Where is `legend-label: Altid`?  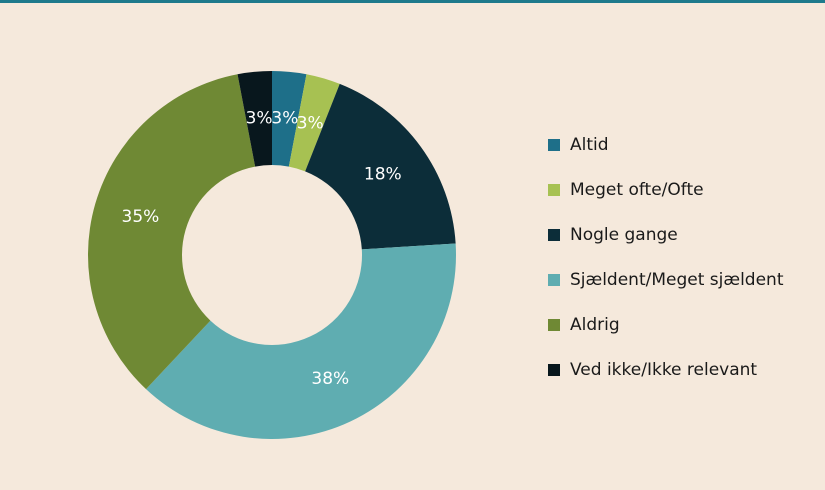 legend-label: Altid is located at coordinates (589, 145).